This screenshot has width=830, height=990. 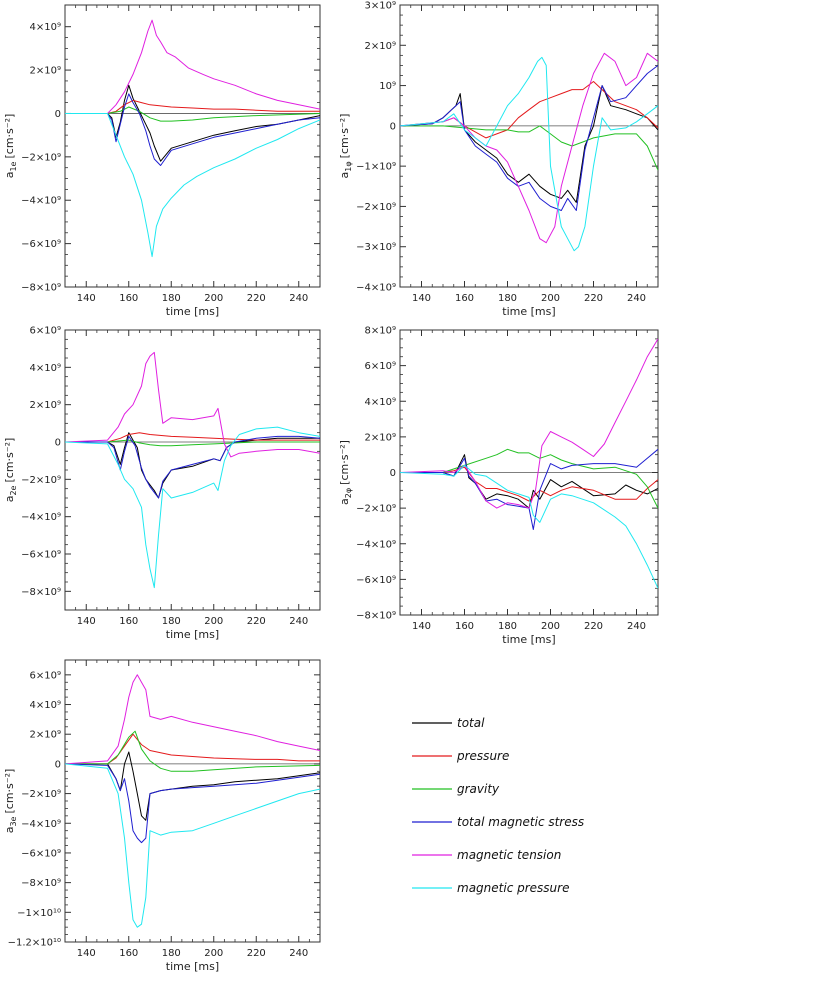 I want to click on y-tick-label: 3×10⁹, so click(x=380, y=6).